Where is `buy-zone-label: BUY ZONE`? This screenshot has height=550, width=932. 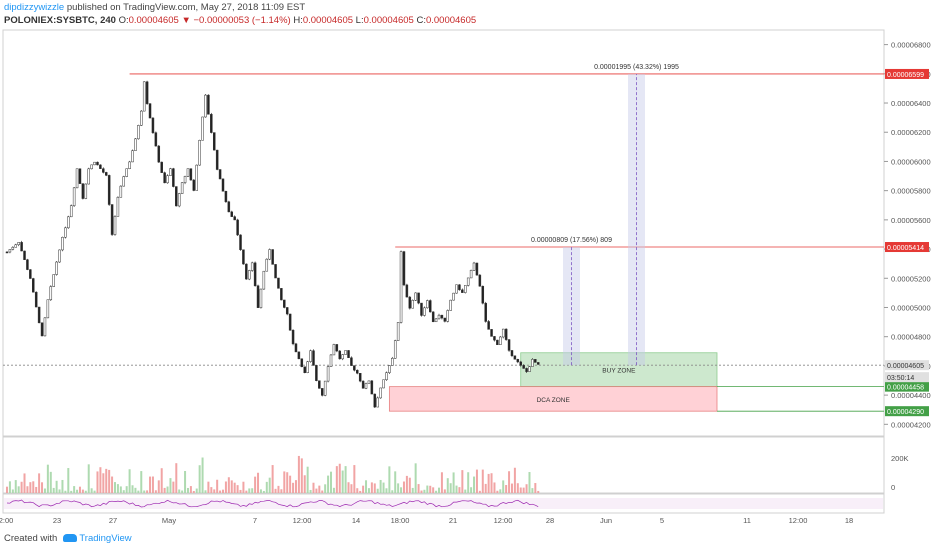
buy-zone-label: BUY ZONE is located at coordinates (619, 371).